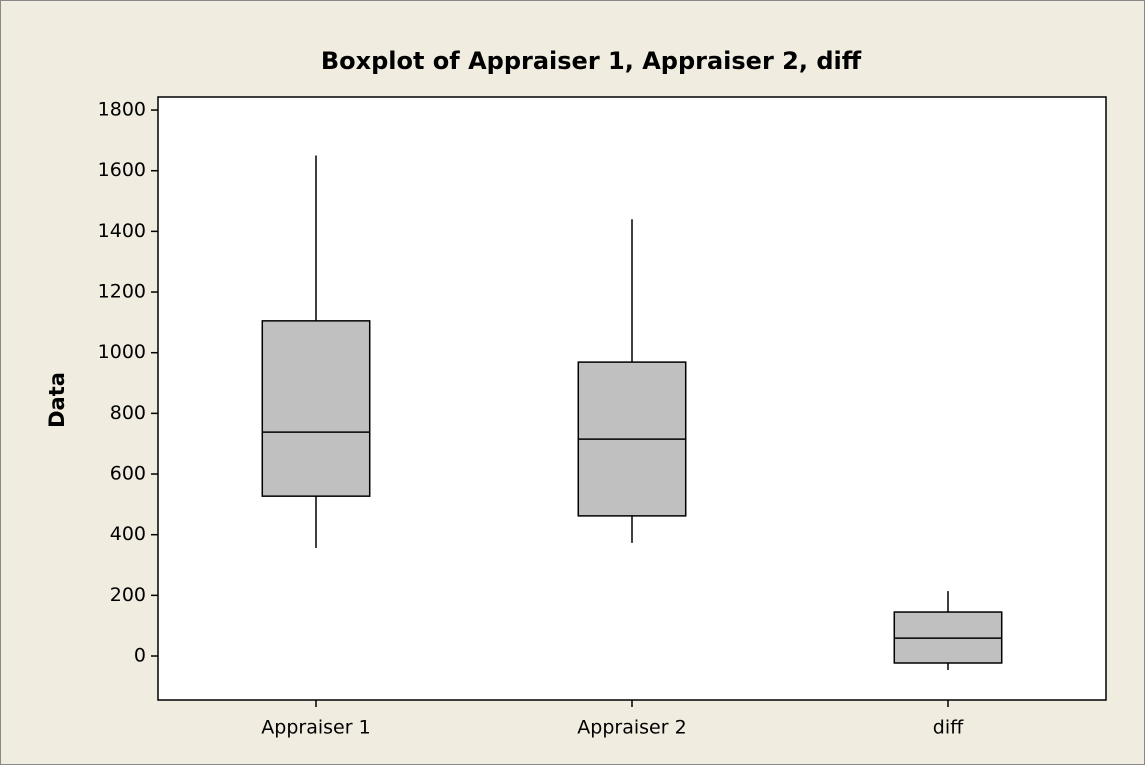 This screenshot has height=765, width=1145. What do you see at coordinates (128, 595) in the screenshot?
I see `y-tick-label: 200` at bounding box center [128, 595].